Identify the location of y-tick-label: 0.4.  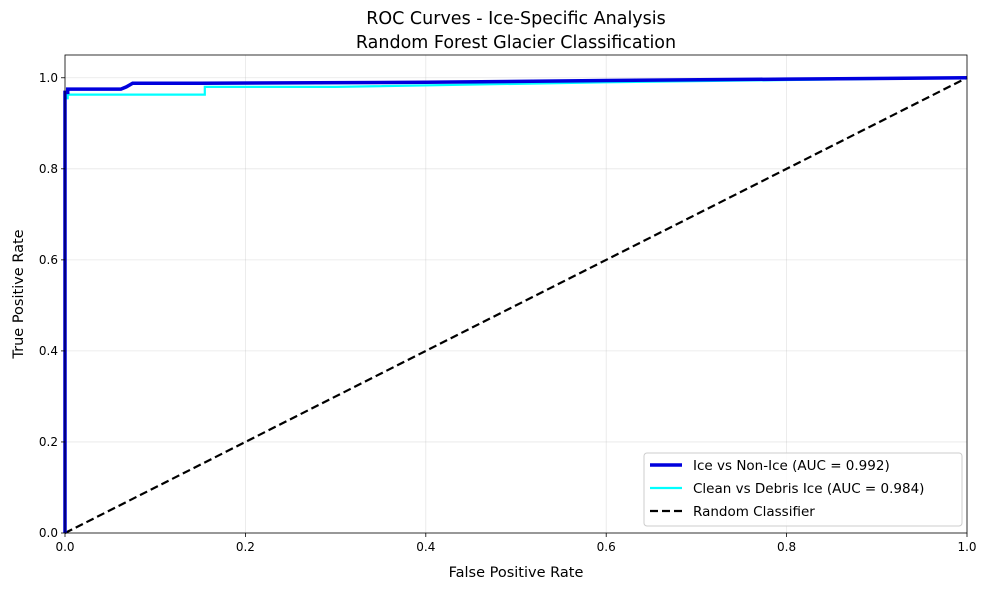
(48, 351).